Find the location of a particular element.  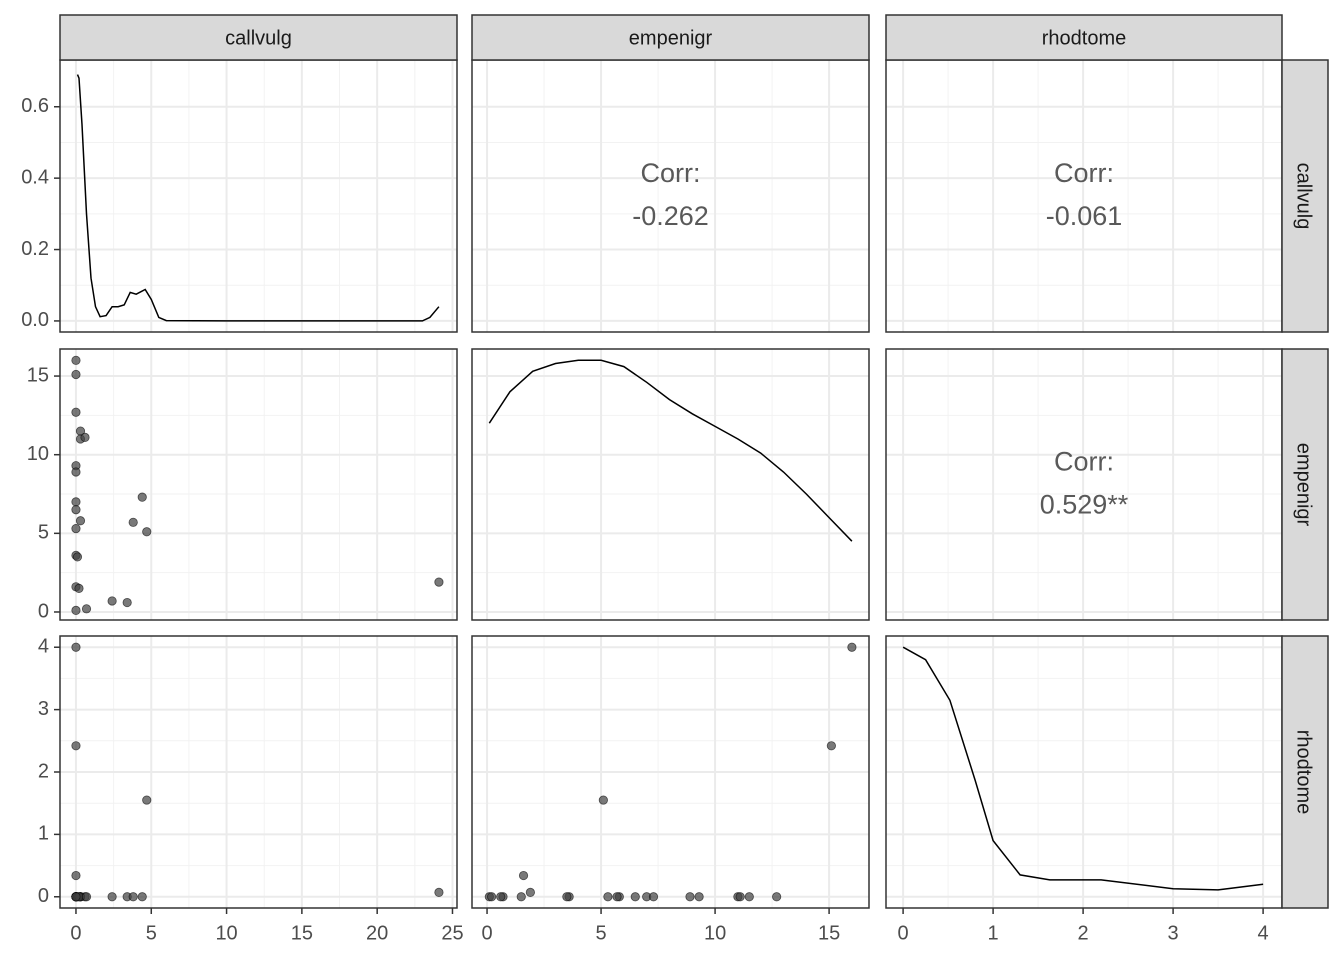

y-tick-label: 3 is located at coordinates (43, 709).